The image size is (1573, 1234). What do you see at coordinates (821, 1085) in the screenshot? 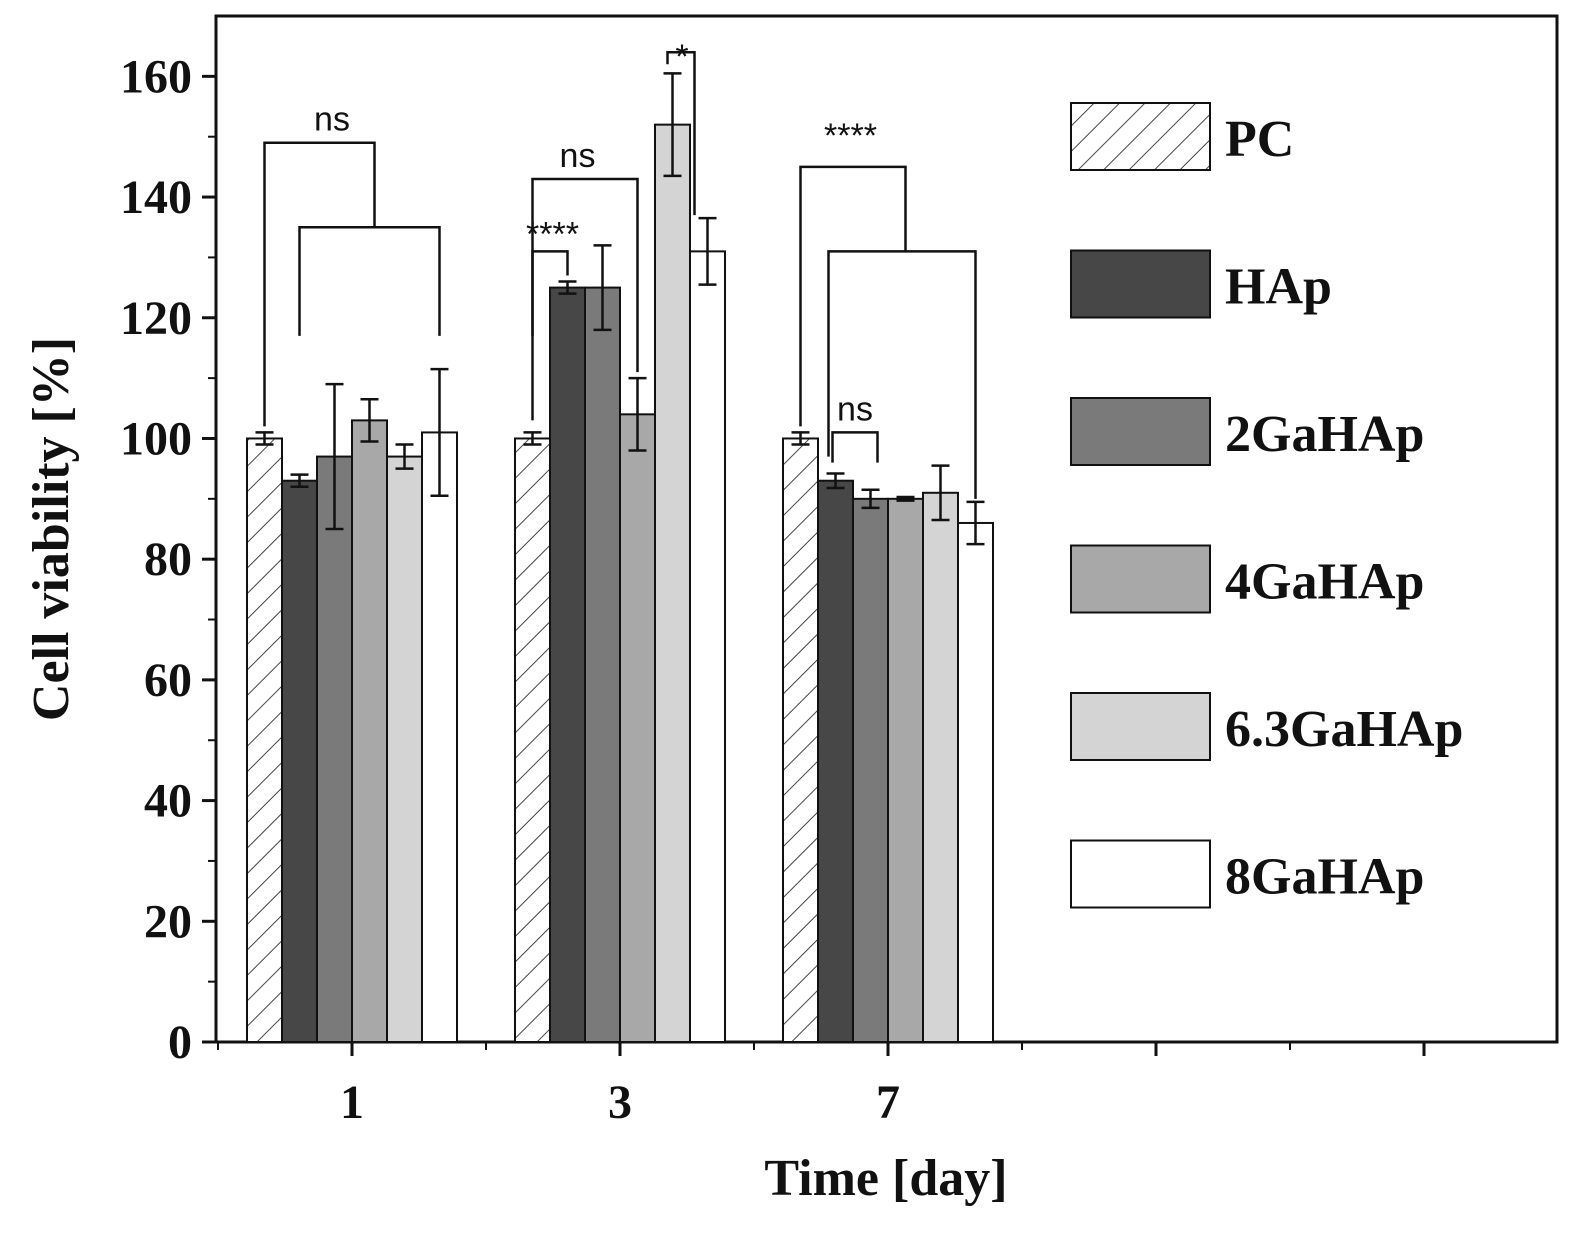
I see `x-axis: 1 3 7` at bounding box center [821, 1085].